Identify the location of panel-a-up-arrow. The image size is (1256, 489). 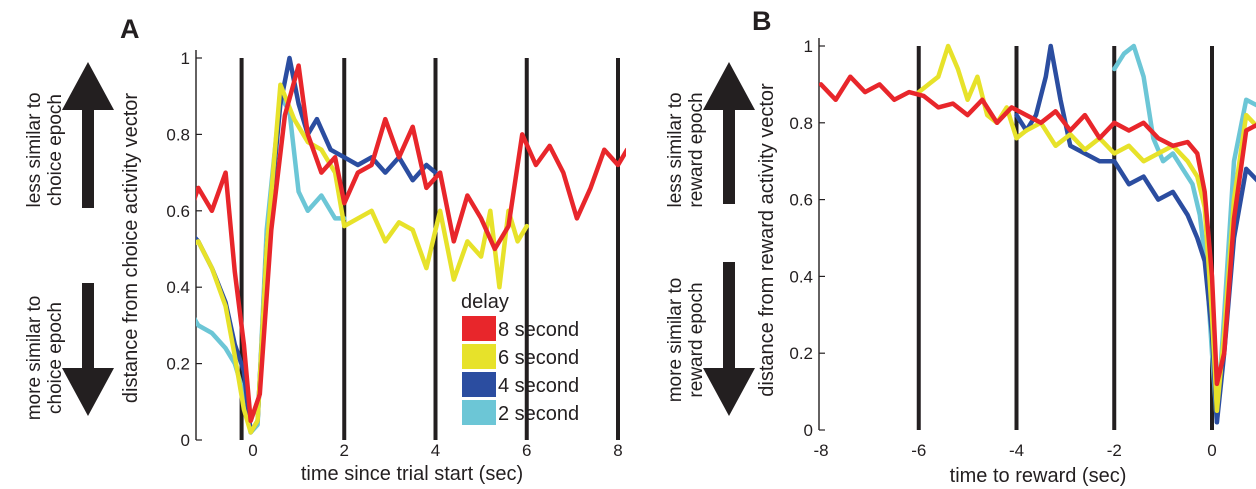
(88, 135).